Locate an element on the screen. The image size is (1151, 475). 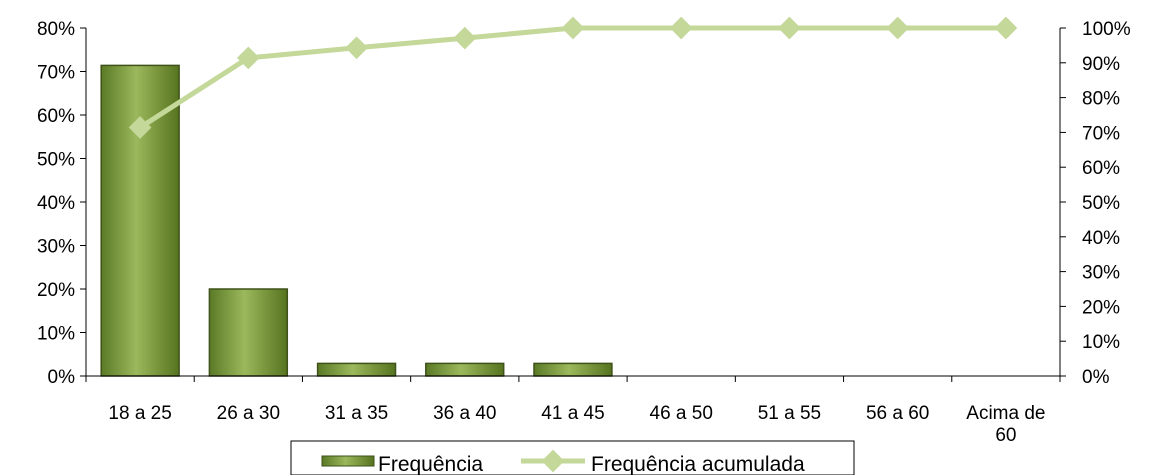
legend-box is located at coordinates (572, 457).